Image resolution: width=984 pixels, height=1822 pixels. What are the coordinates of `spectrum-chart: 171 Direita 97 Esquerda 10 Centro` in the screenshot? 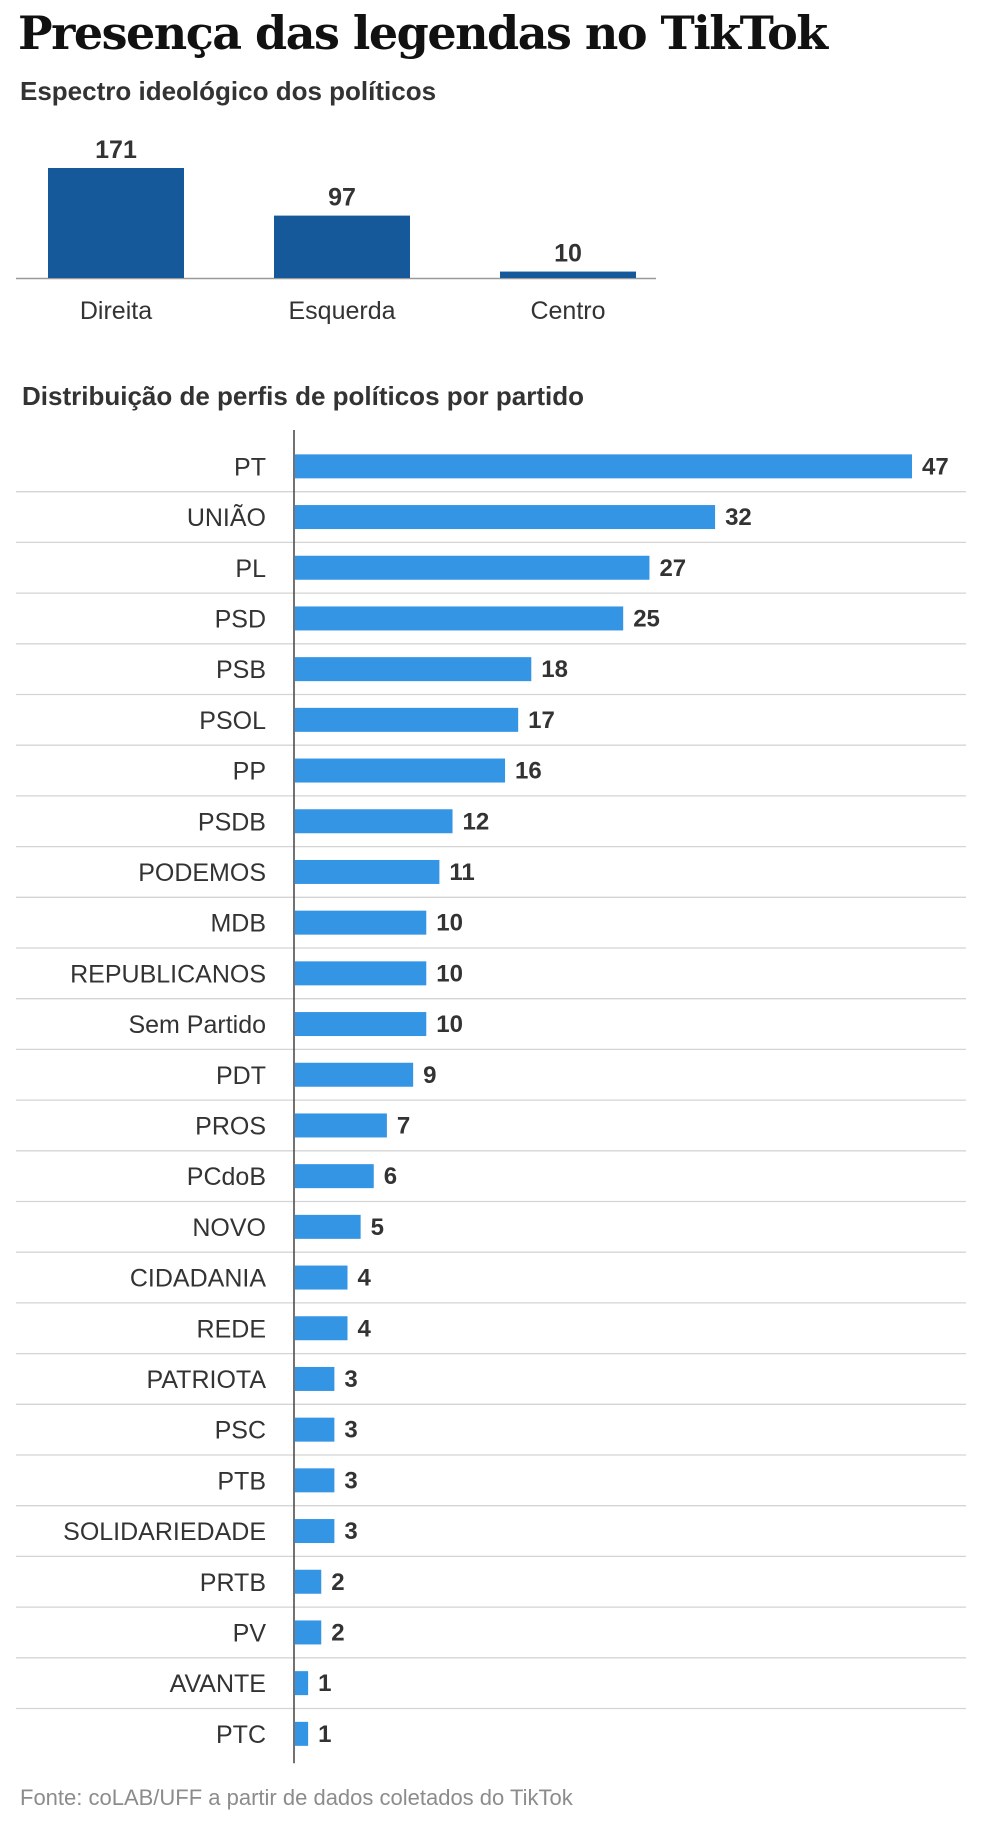 It's located at (336, 230).